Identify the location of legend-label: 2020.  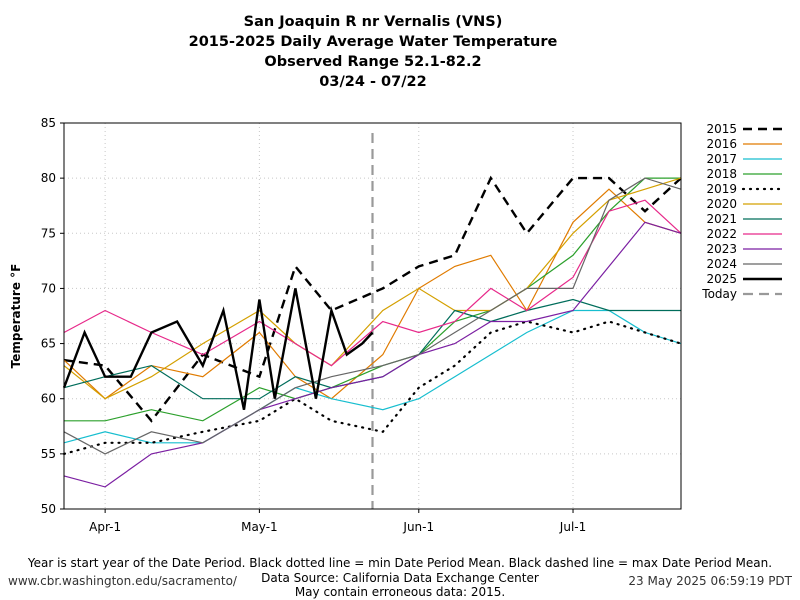
(721, 204).